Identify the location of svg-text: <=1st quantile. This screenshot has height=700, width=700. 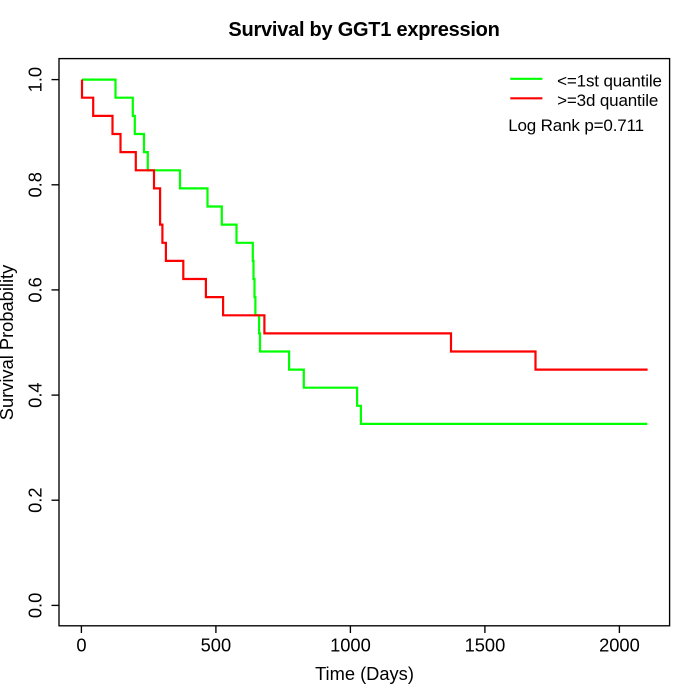
(609, 81).